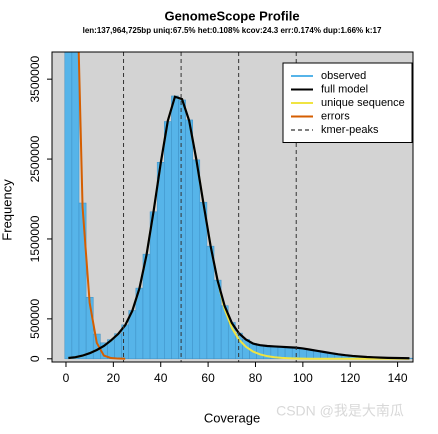 The image size is (438, 434). Describe the element at coordinates (256, 378) in the screenshot. I see `x-tick-label: 80` at that location.